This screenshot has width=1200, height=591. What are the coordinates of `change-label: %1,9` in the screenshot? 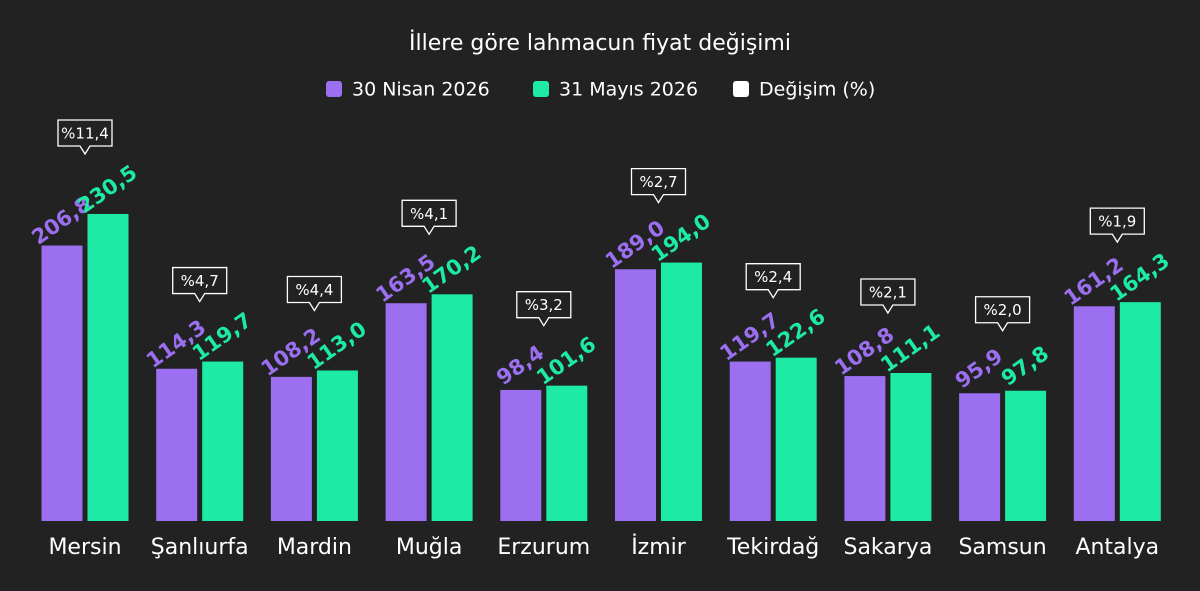 It's located at (1117, 222).